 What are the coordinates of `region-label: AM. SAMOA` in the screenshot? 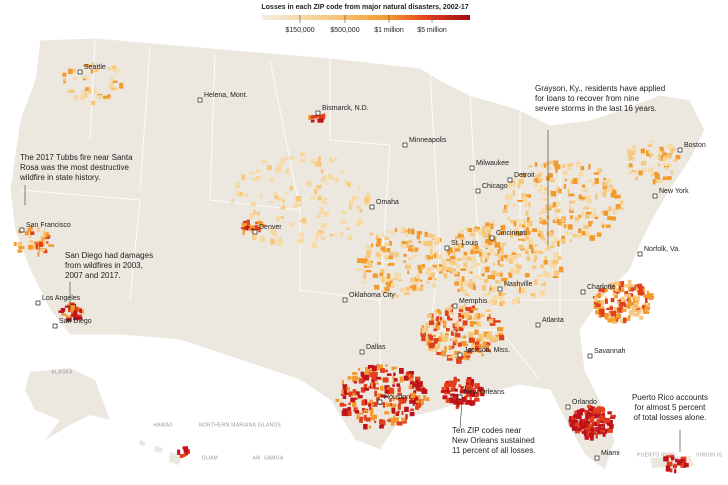 It's located at (267, 458).